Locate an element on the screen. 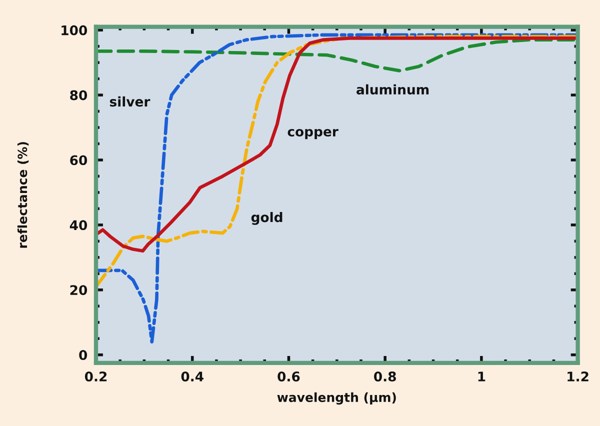 The image size is (600, 426). x-tick-label: 1 is located at coordinates (482, 377).